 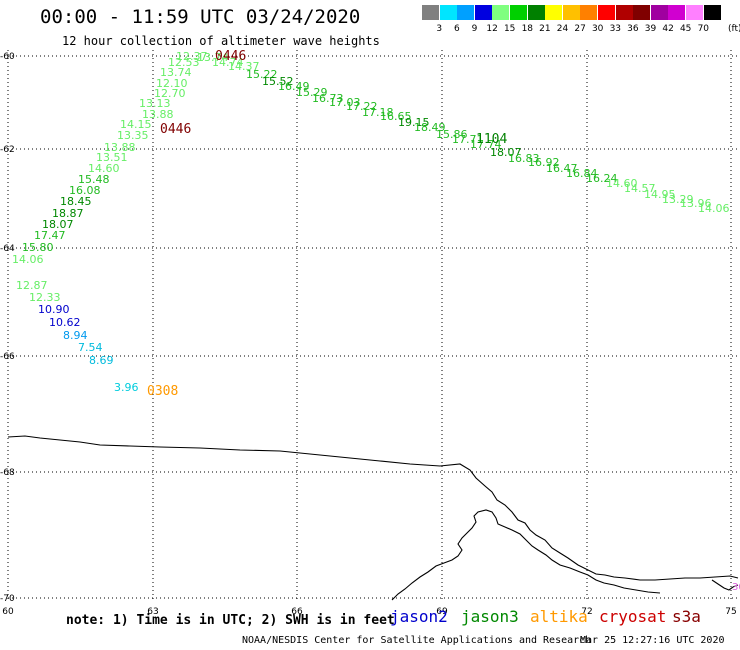 I want to click on swh-label: 13.13, so click(x=155, y=103).